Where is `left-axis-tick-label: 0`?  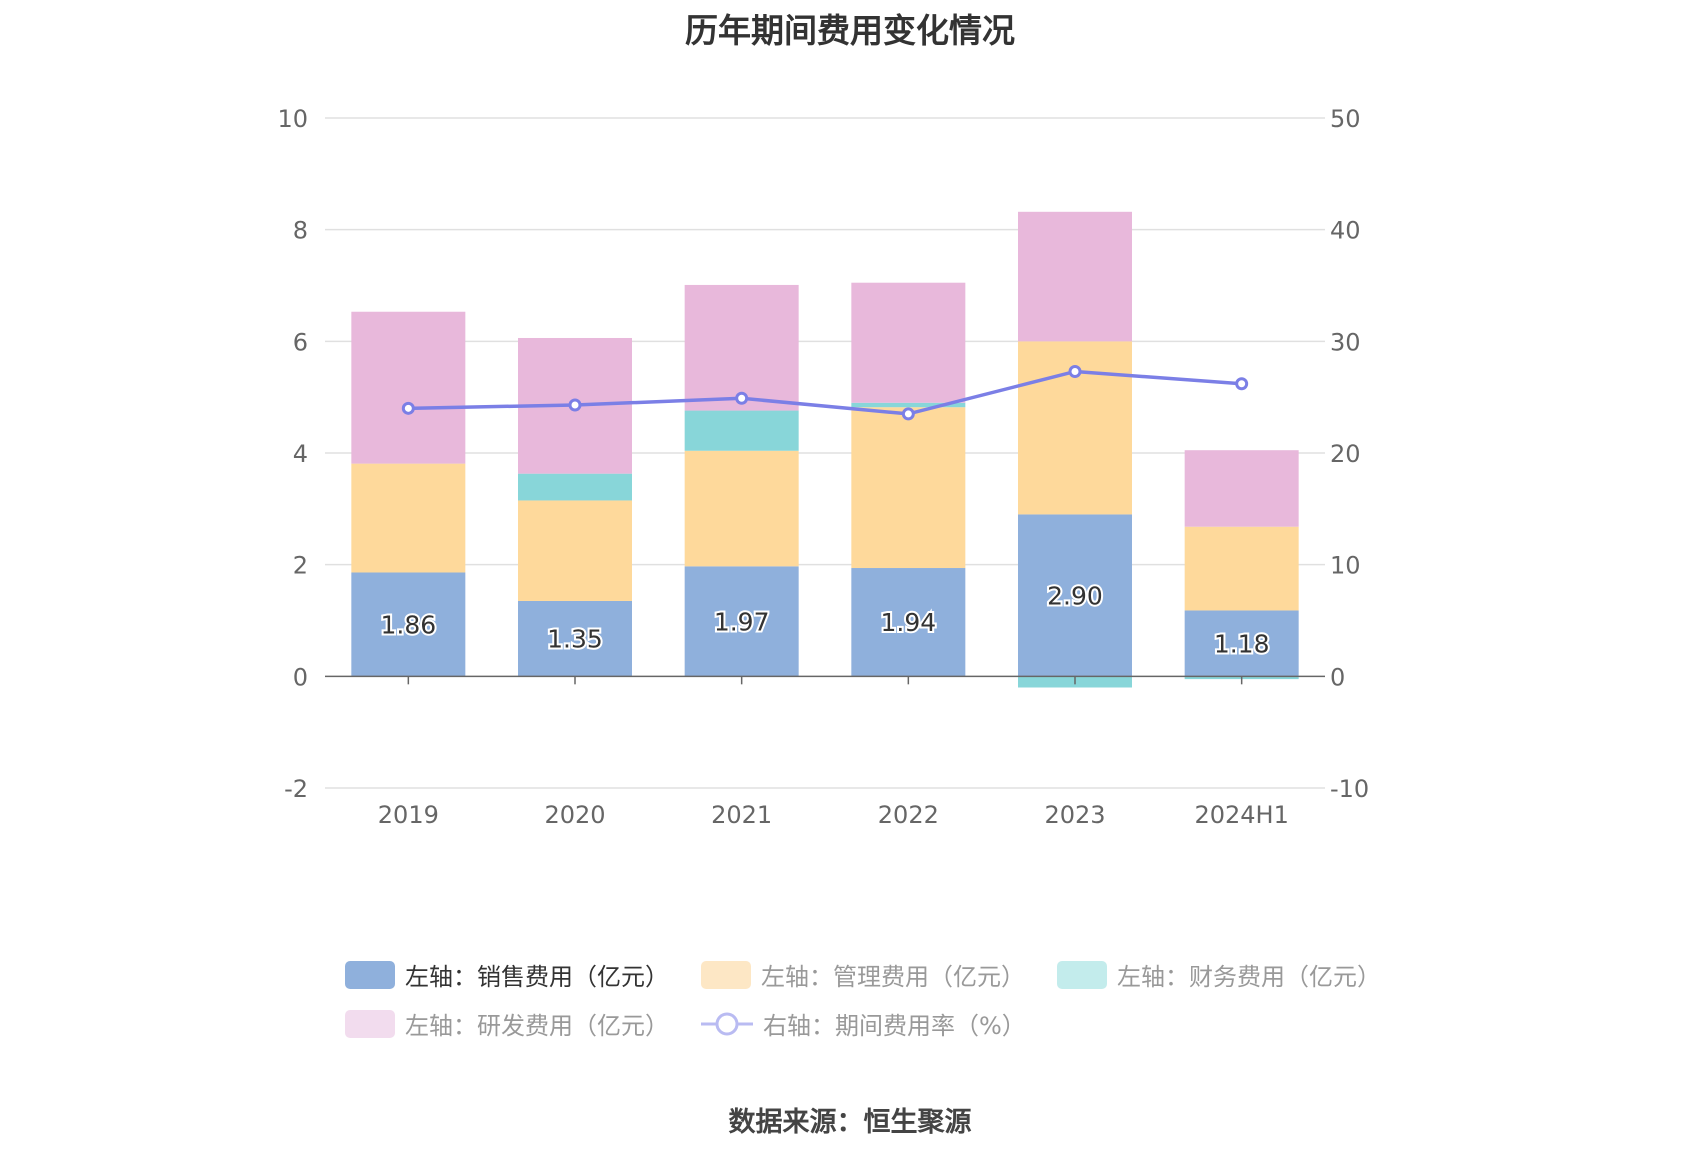
left-axis-tick-label: 0 is located at coordinates (300, 677).